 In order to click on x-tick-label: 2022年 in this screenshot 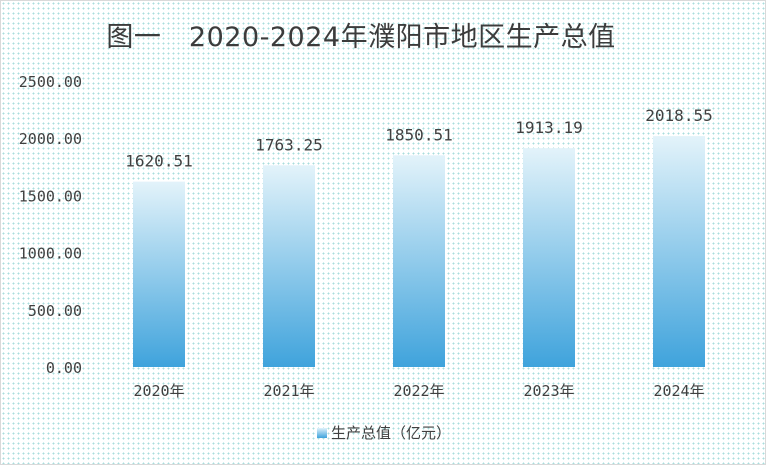, I will do `click(418, 391)`.